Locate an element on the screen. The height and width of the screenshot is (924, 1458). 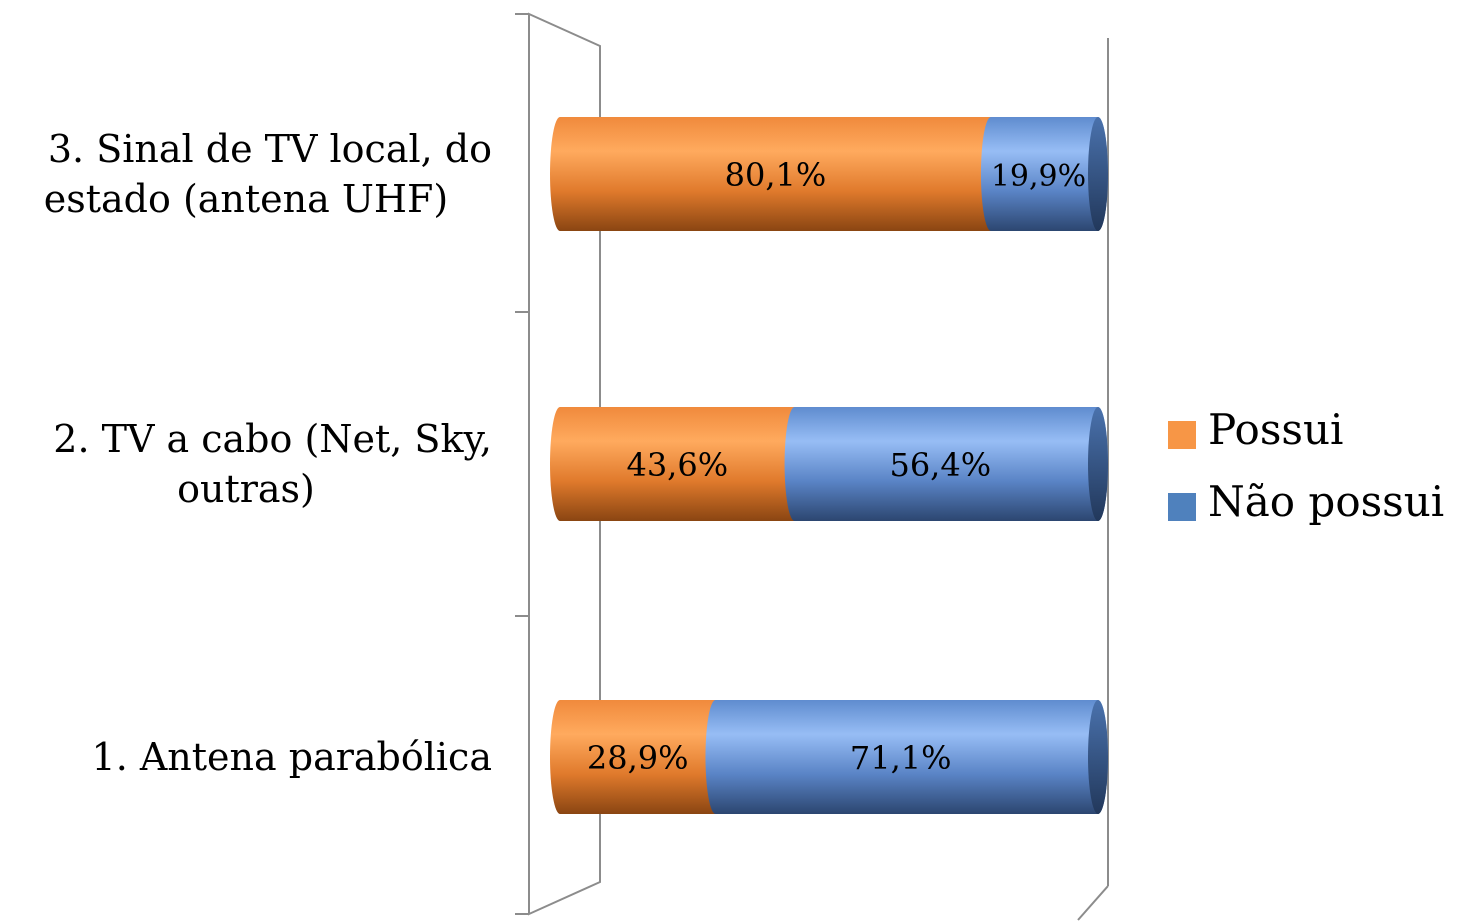
category-label-line: 1. Antena parabólica is located at coordinates (291, 757).